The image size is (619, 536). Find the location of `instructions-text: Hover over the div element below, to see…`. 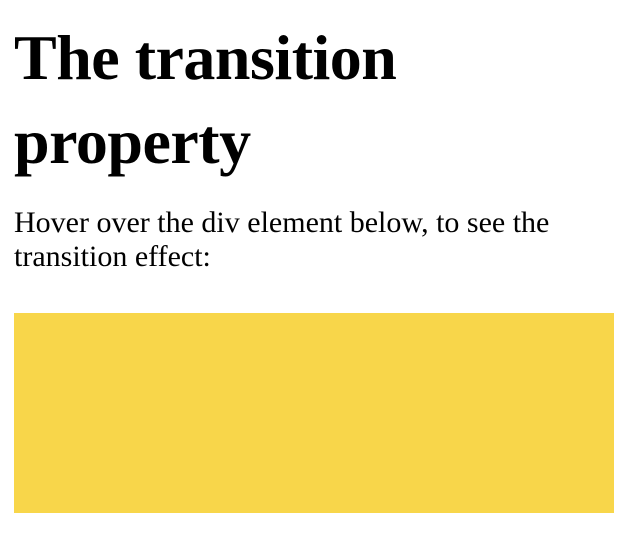

instructions-text: Hover over the div element below, to see… is located at coordinates (282, 239).